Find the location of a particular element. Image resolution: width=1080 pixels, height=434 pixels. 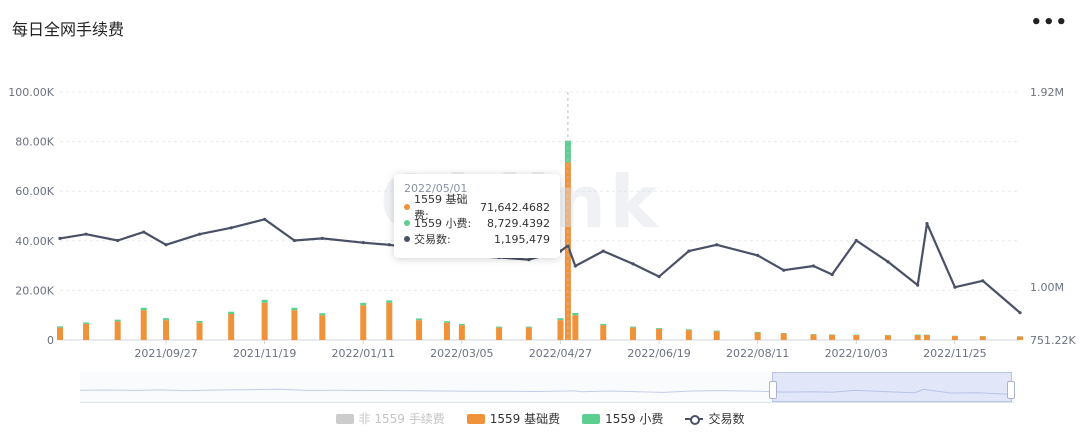

legend-item-non-1559: 非 1559 手续费 is located at coordinates (390, 418).